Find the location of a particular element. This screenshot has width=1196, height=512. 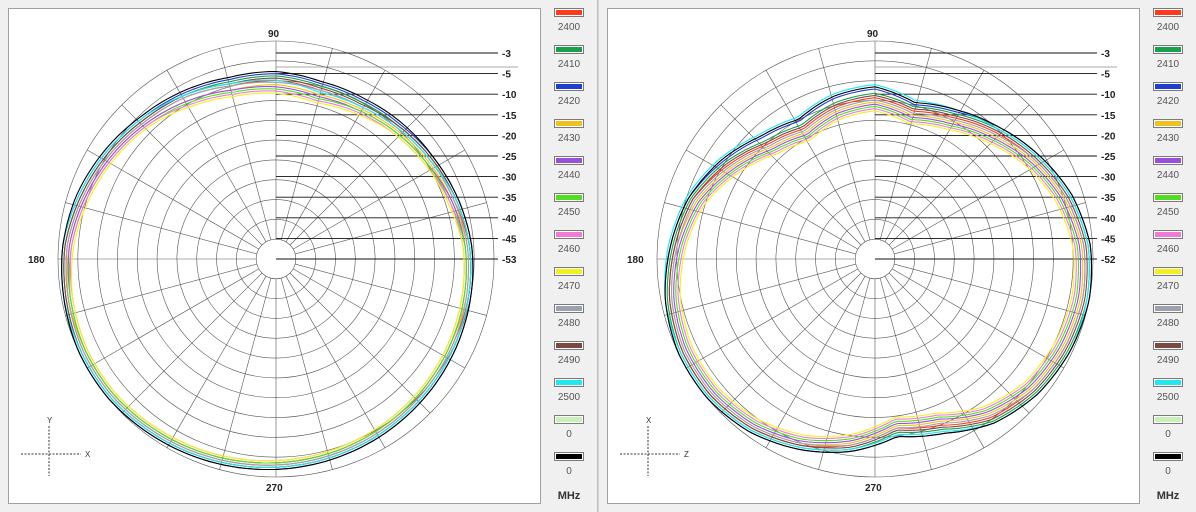

legend-label: 2480 is located at coordinates (569, 323).